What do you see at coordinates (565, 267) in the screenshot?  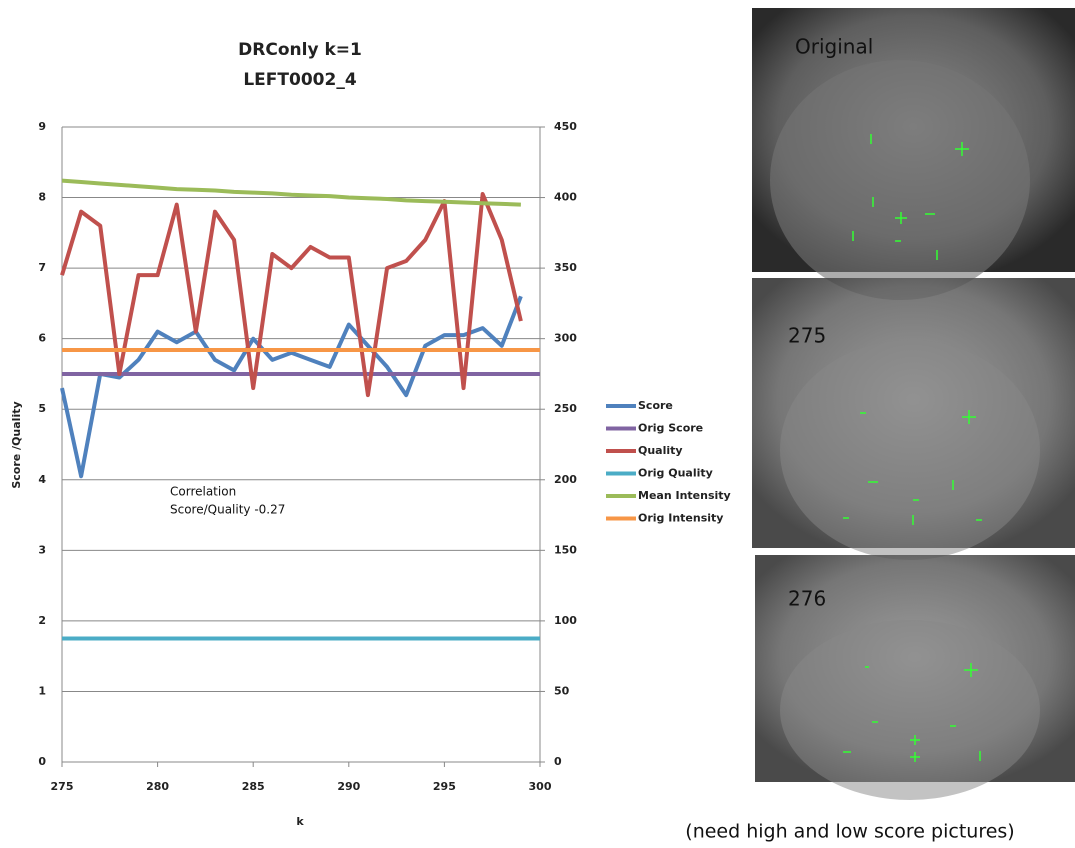 I see `y2-tick-label: 350` at bounding box center [565, 267].